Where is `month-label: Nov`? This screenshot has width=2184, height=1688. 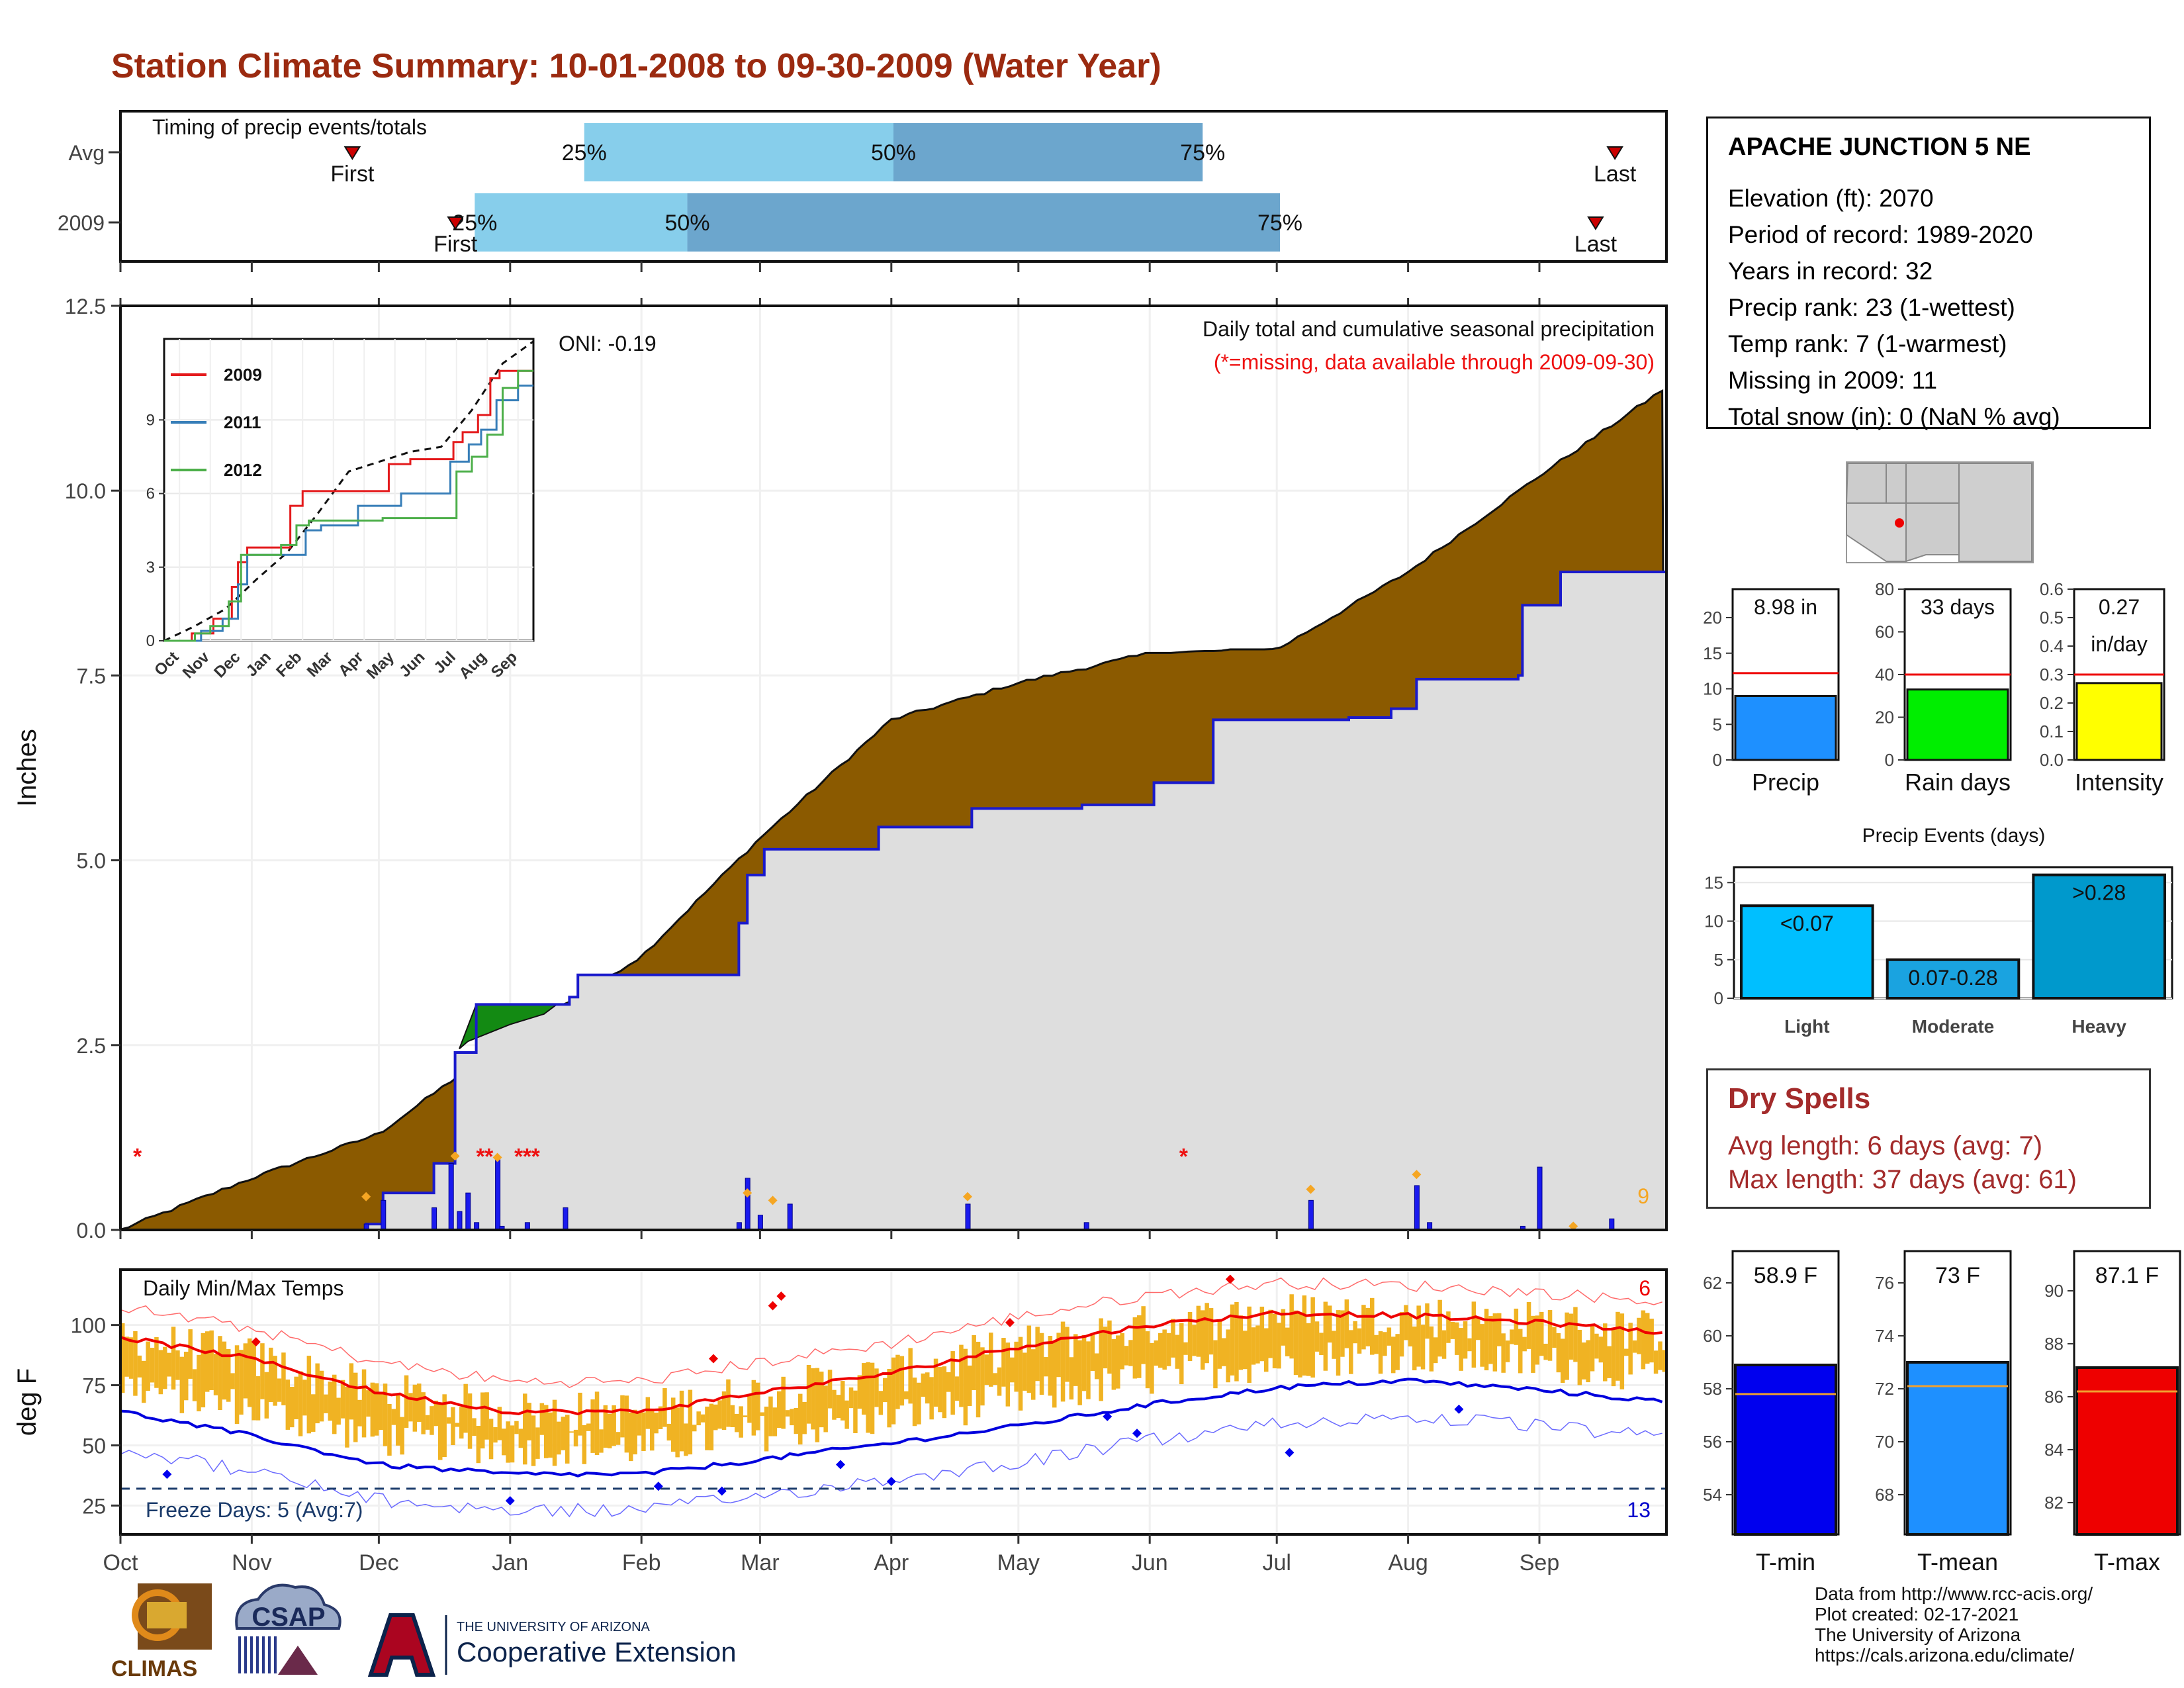
month-label: Nov is located at coordinates (251, 1562).